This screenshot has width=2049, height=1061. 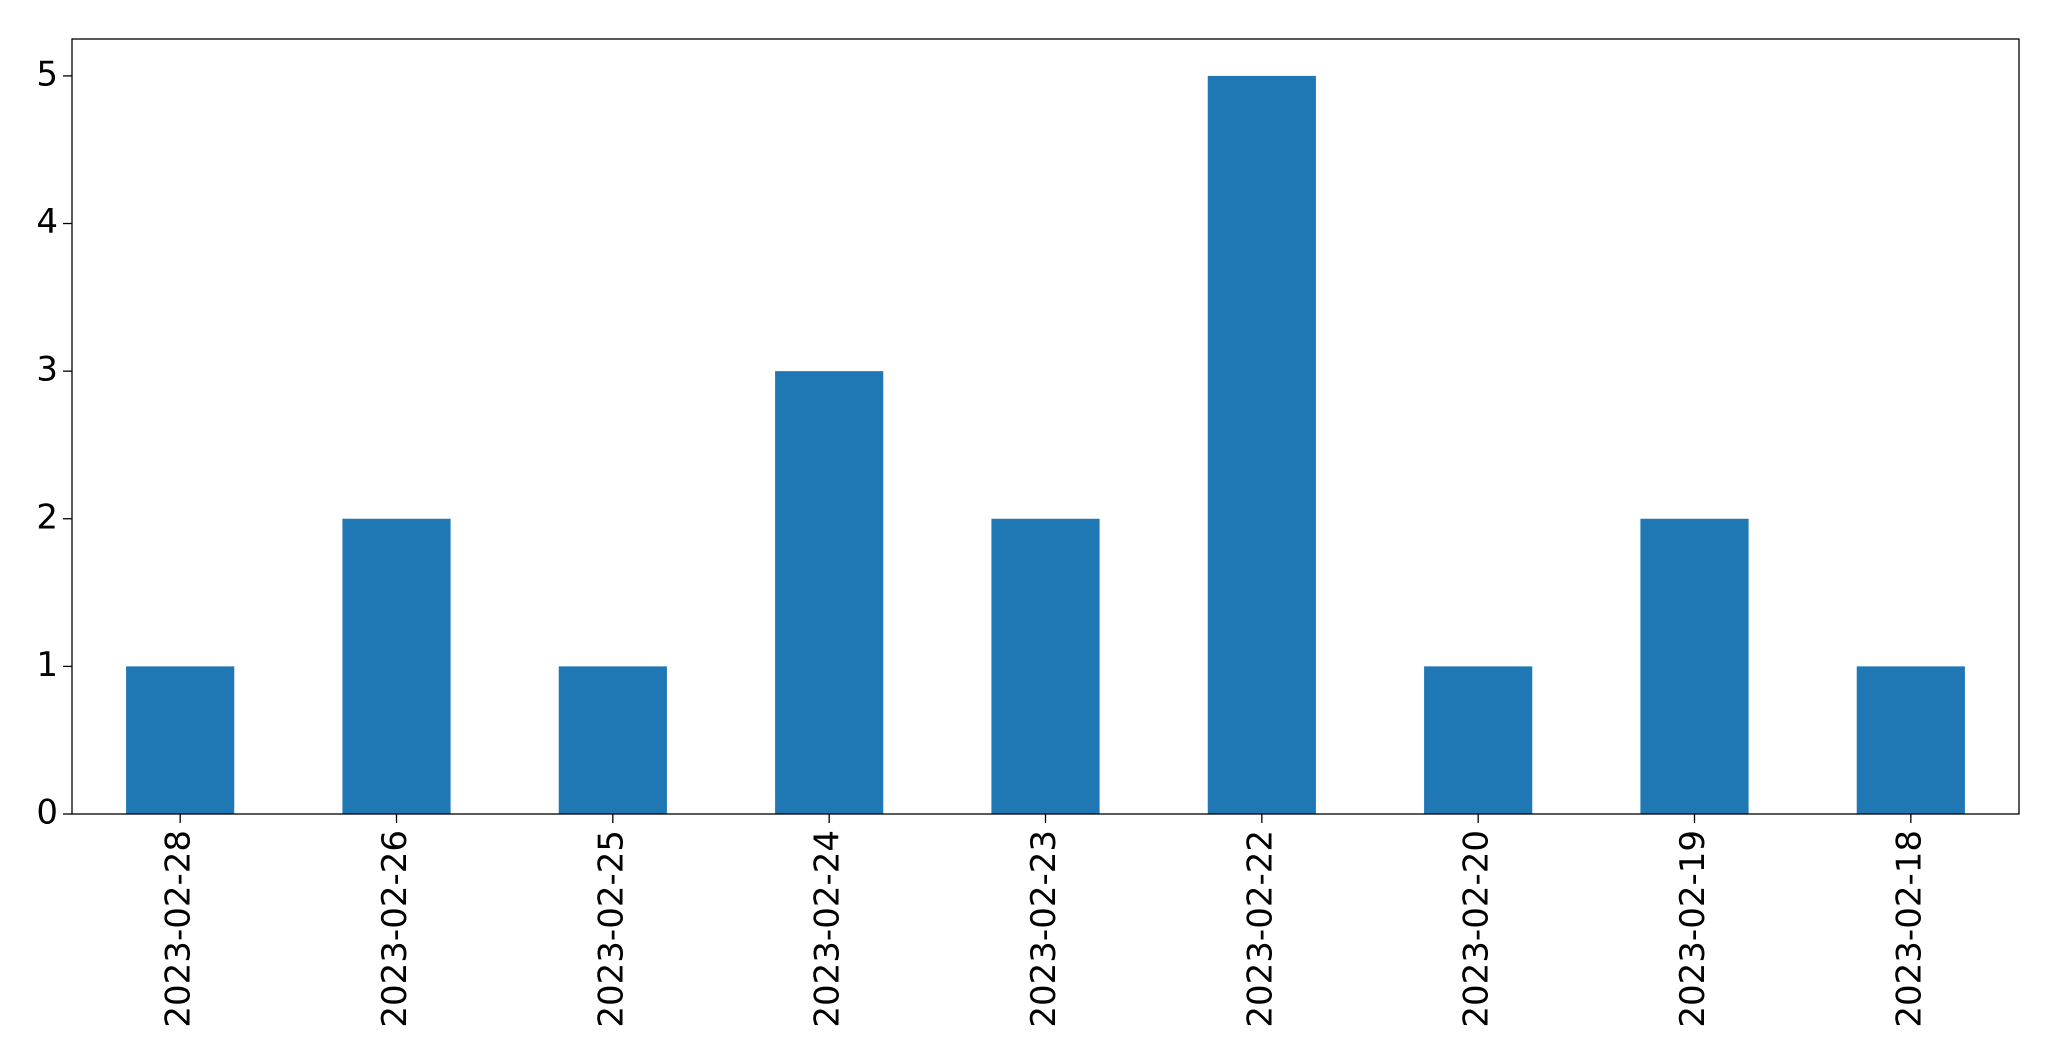 I want to click on y-tick-label: 5, so click(x=47, y=74).